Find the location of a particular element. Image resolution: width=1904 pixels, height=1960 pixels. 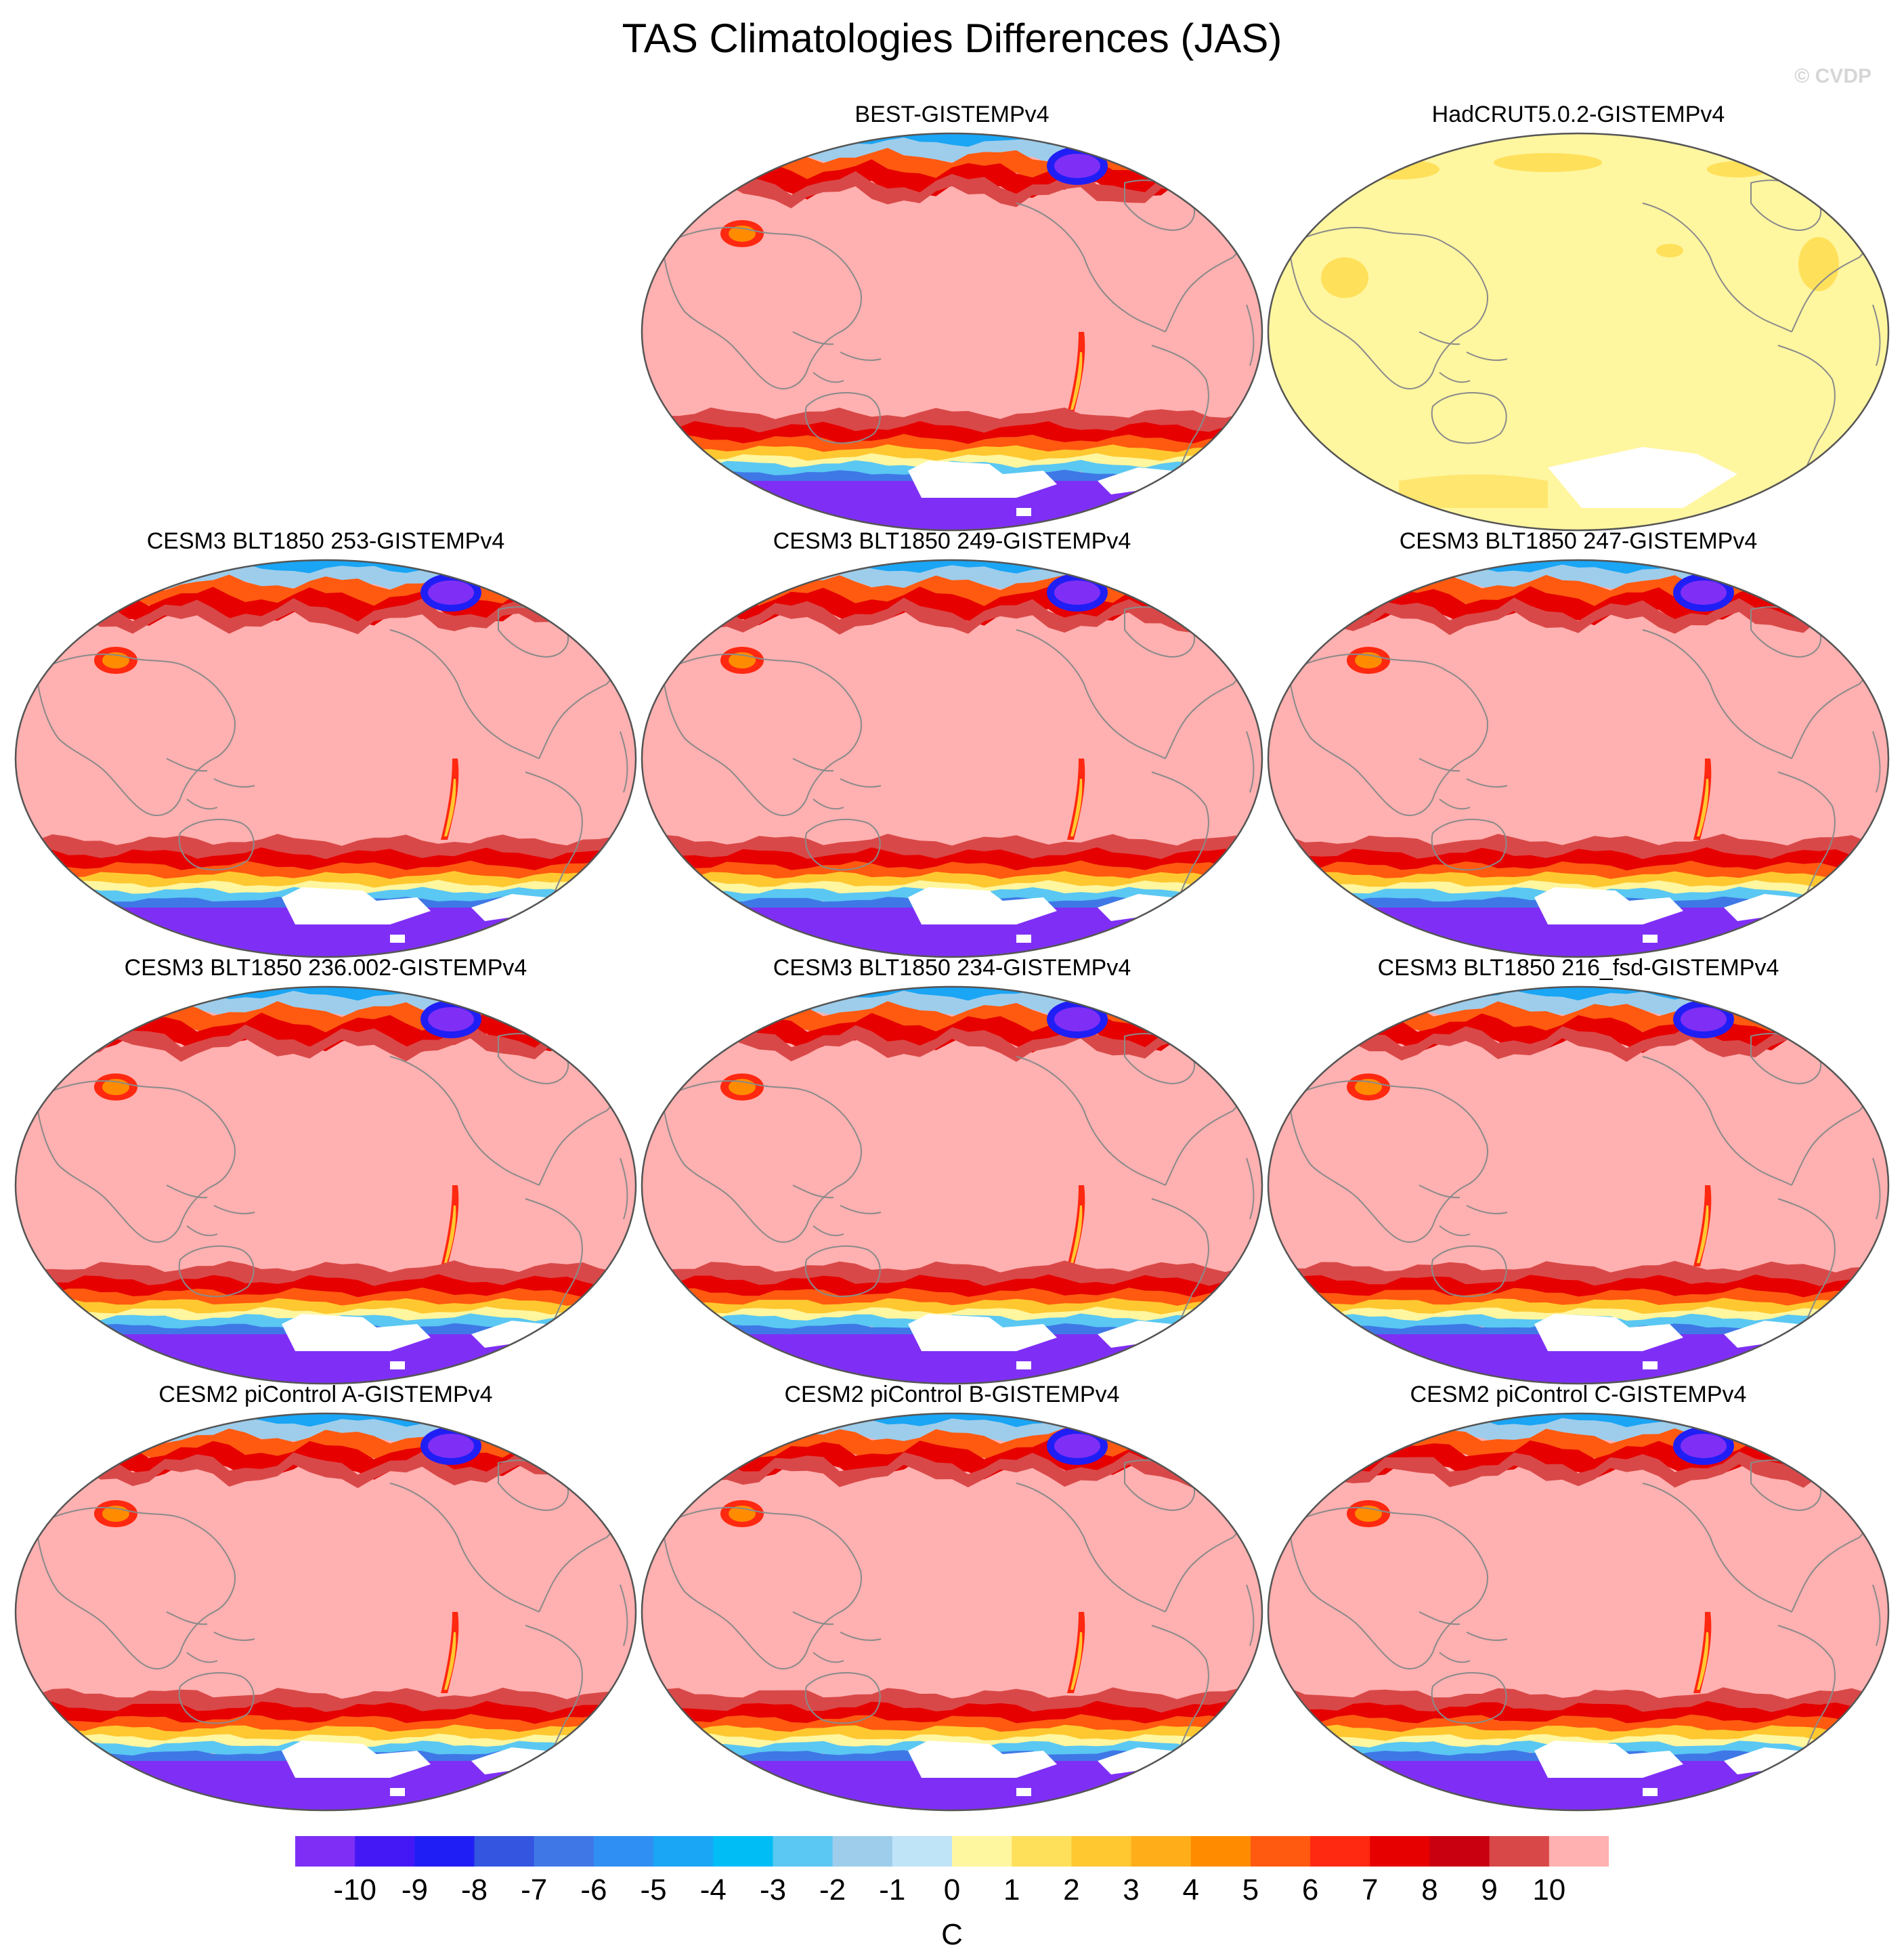

colorbar-tick-label: 7 is located at coordinates (1371, 1889).